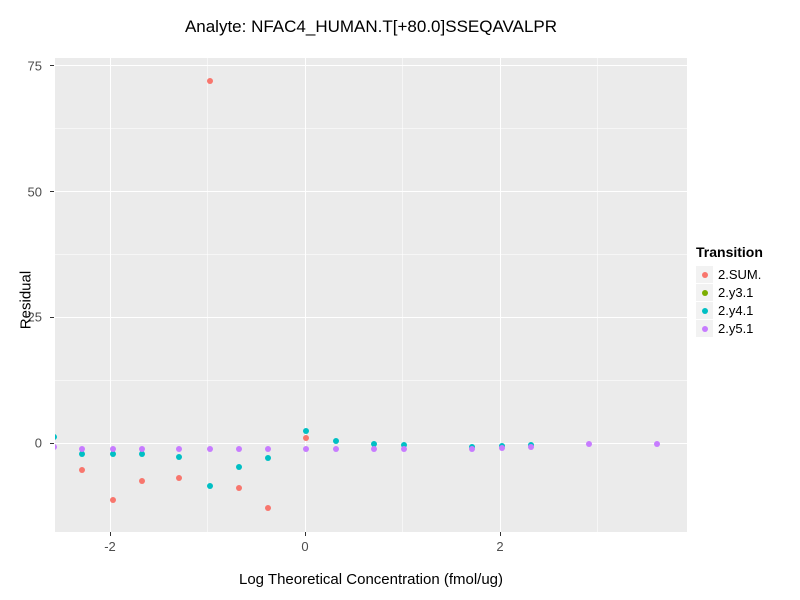 The image size is (800, 600). What do you see at coordinates (500, 546) in the screenshot?
I see `x-tick-label: 2` at bounding box center [500, 546].